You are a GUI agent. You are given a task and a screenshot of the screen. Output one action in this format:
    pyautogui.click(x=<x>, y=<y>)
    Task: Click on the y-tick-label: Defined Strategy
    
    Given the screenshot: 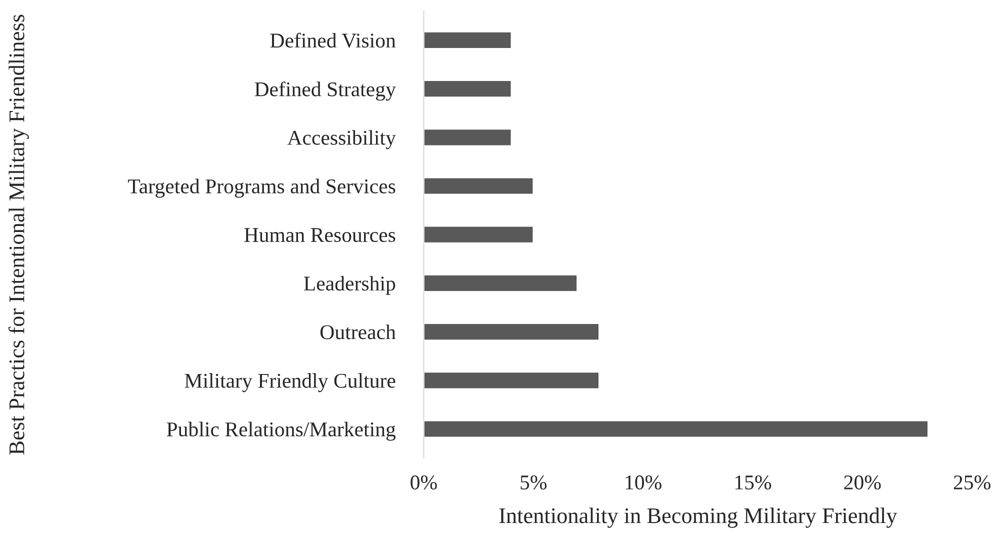 What is the action you would take?
    pyautogui.click(x=325, y=91)
    